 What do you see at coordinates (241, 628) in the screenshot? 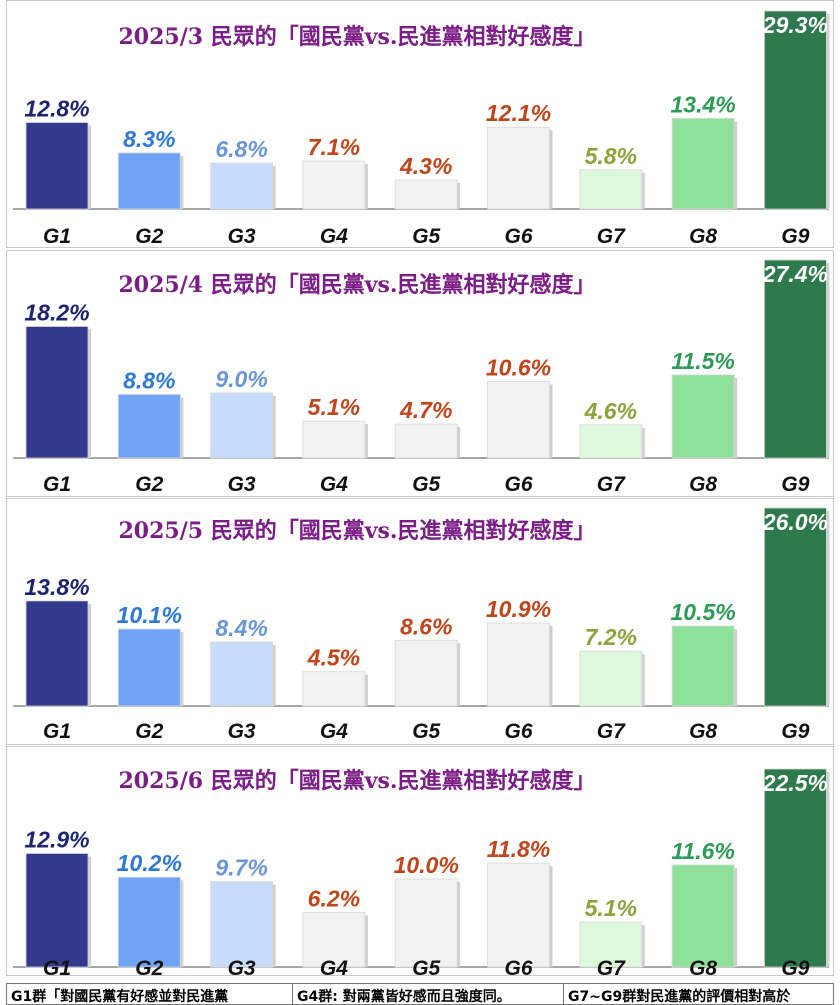
I see `value-label: 8.4%` at bounding box center [241, 628].